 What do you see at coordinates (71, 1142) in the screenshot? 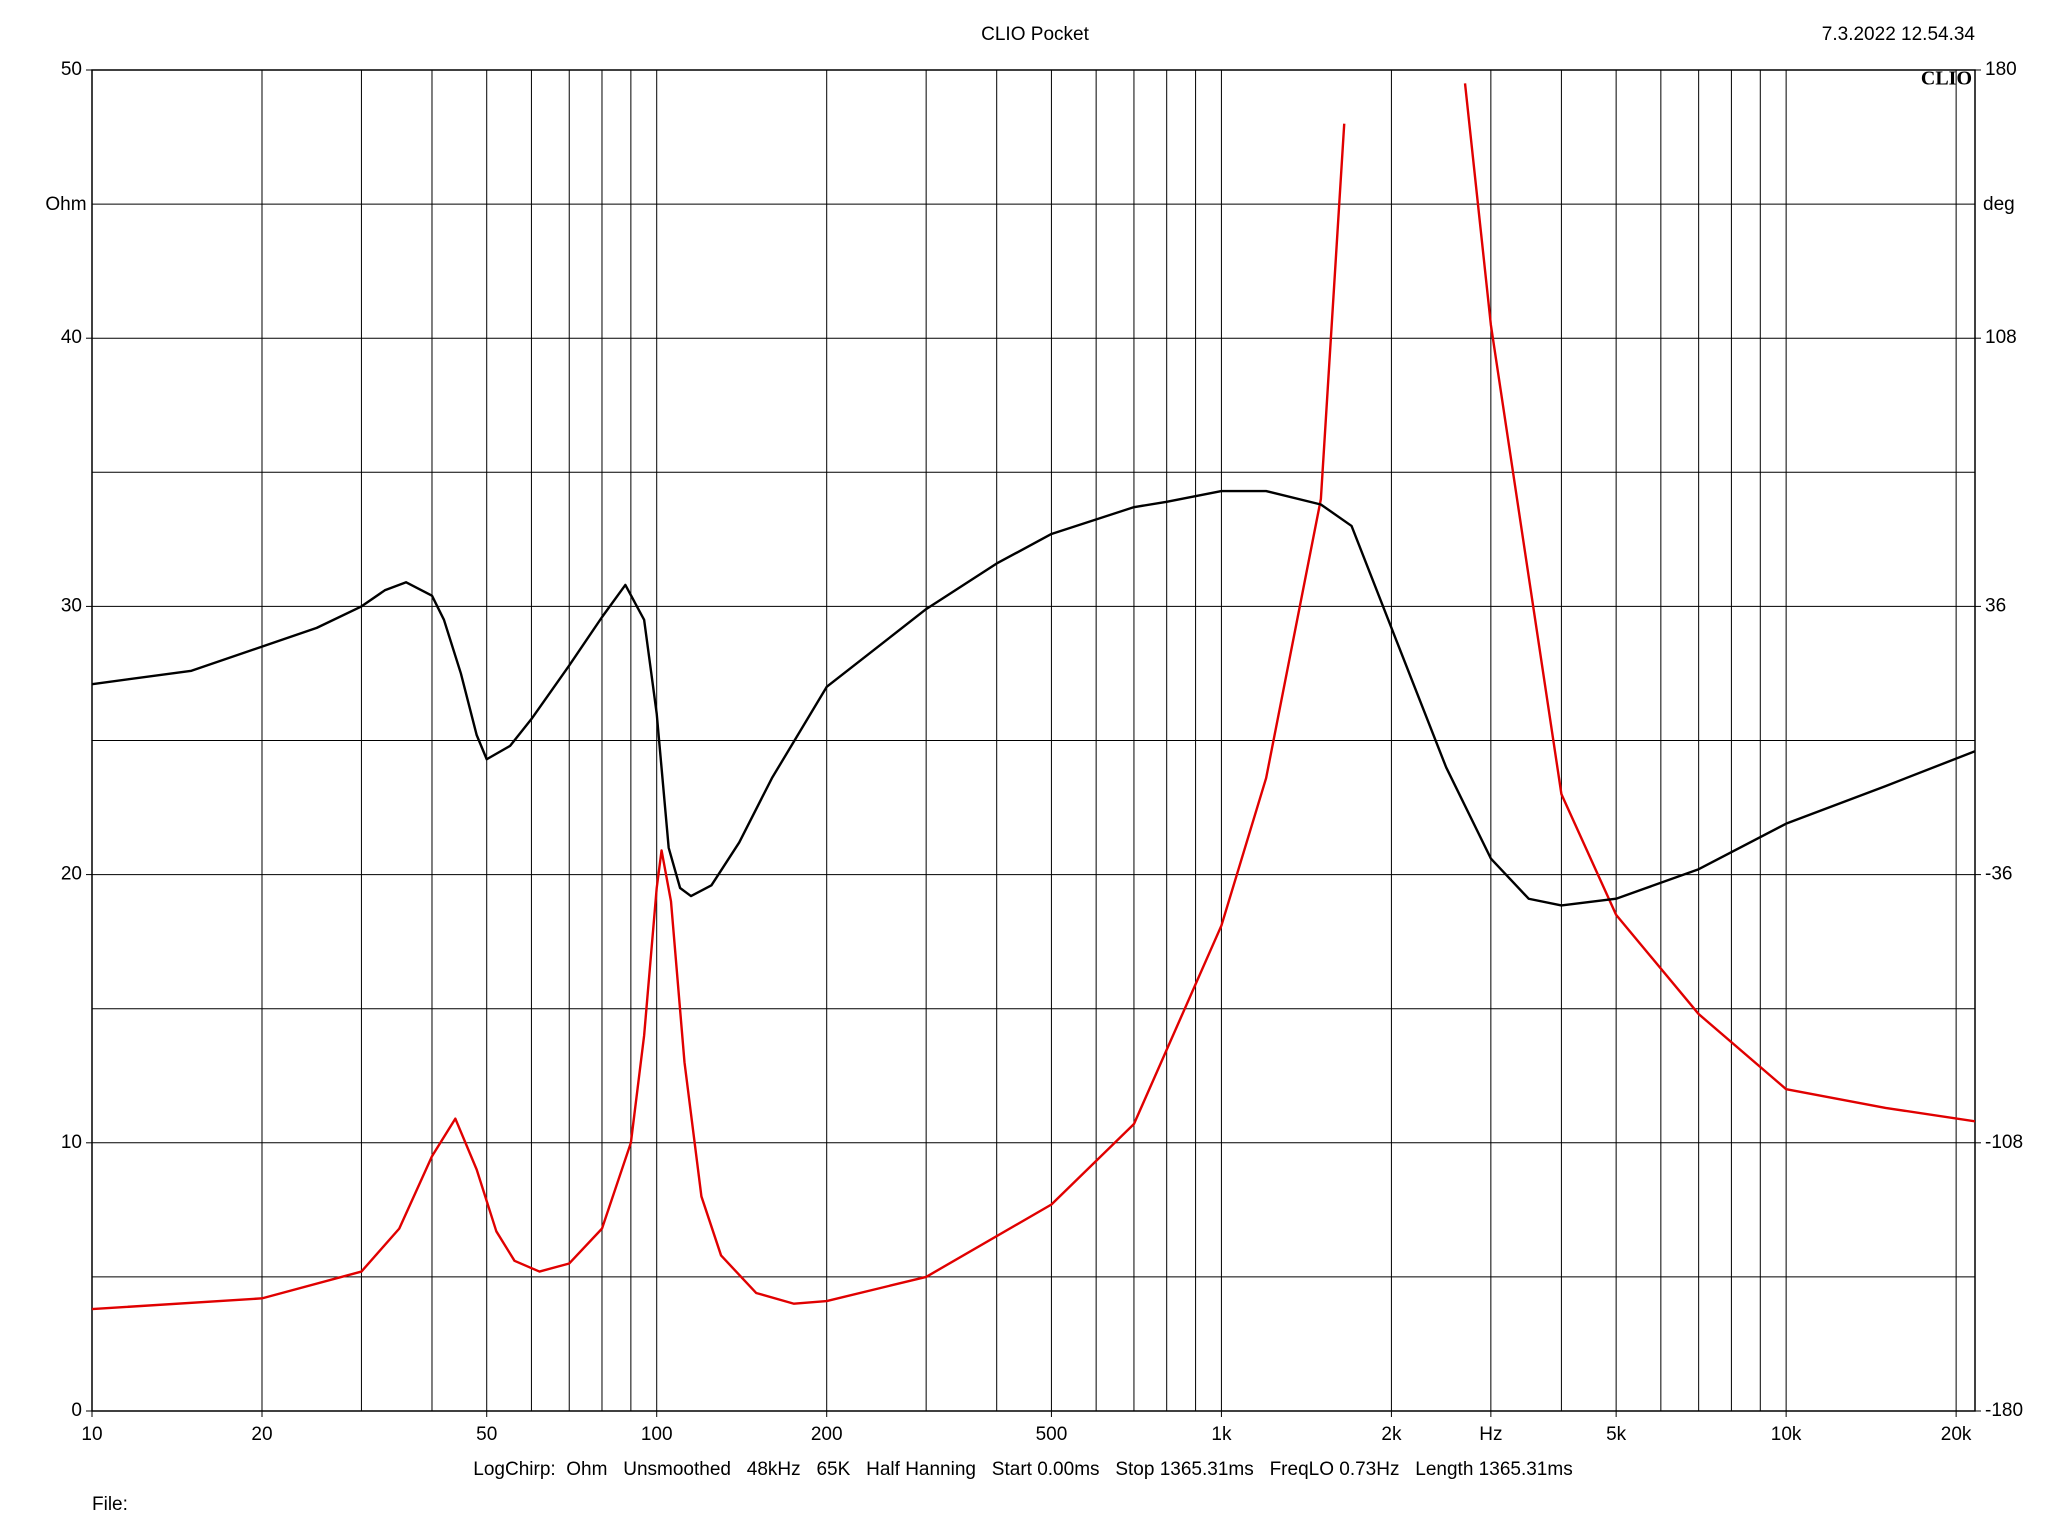
I see `y-tick-label: 10` at bounding box center [71, 1142].